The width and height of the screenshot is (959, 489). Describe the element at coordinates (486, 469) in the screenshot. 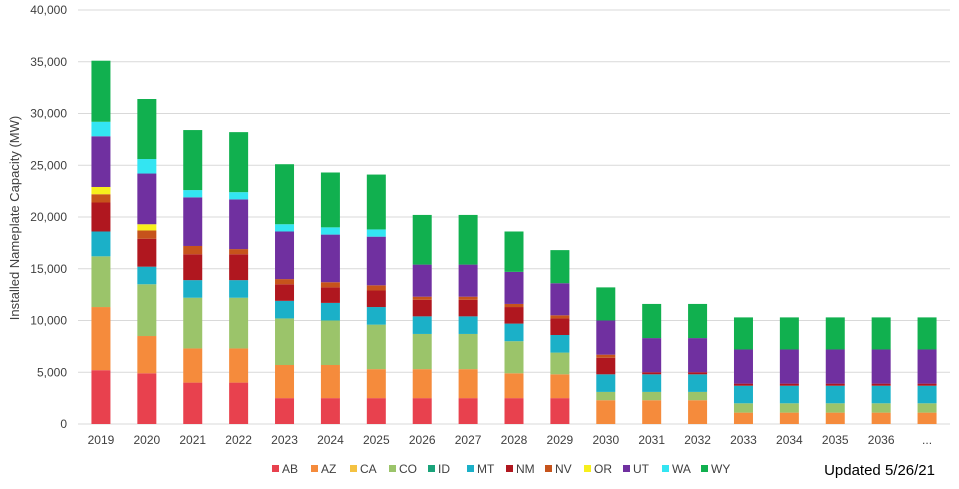

I see `legend-label: MT` at that location.